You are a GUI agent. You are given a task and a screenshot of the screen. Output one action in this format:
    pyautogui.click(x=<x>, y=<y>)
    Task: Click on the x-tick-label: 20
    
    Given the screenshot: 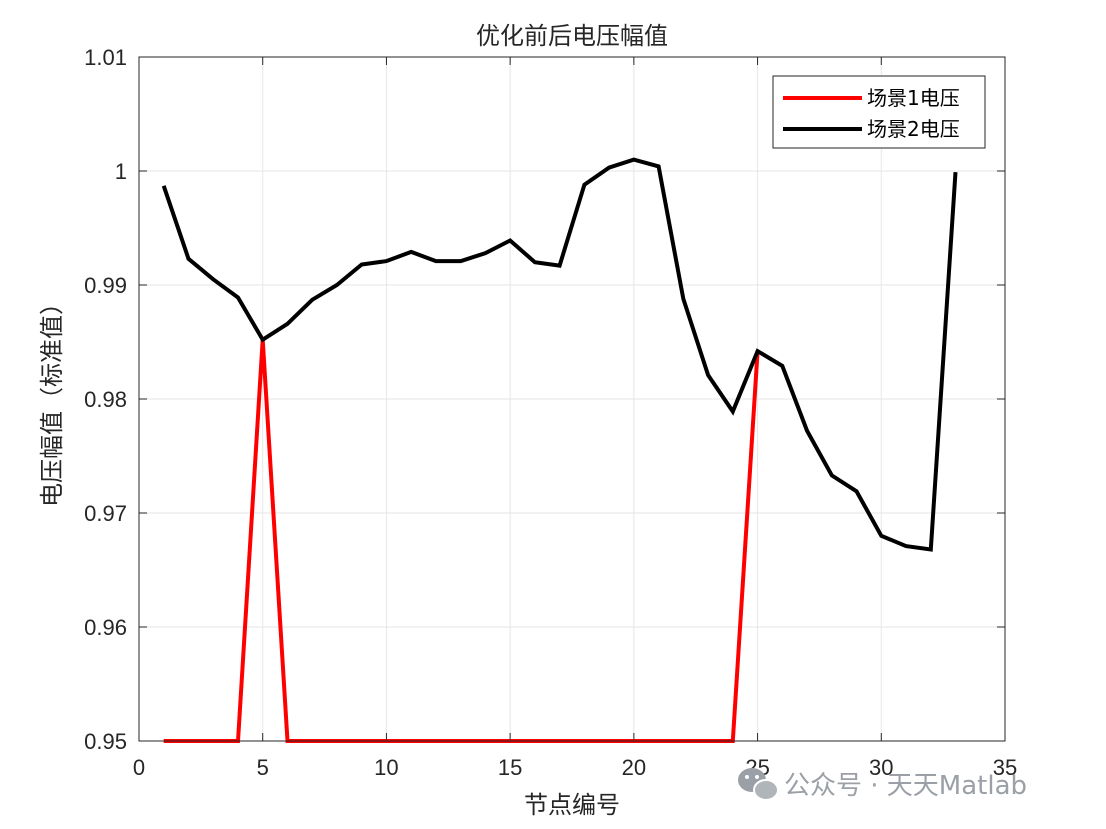 What is the action you would take?
    pyautogui.click(x=634, y=767)
    